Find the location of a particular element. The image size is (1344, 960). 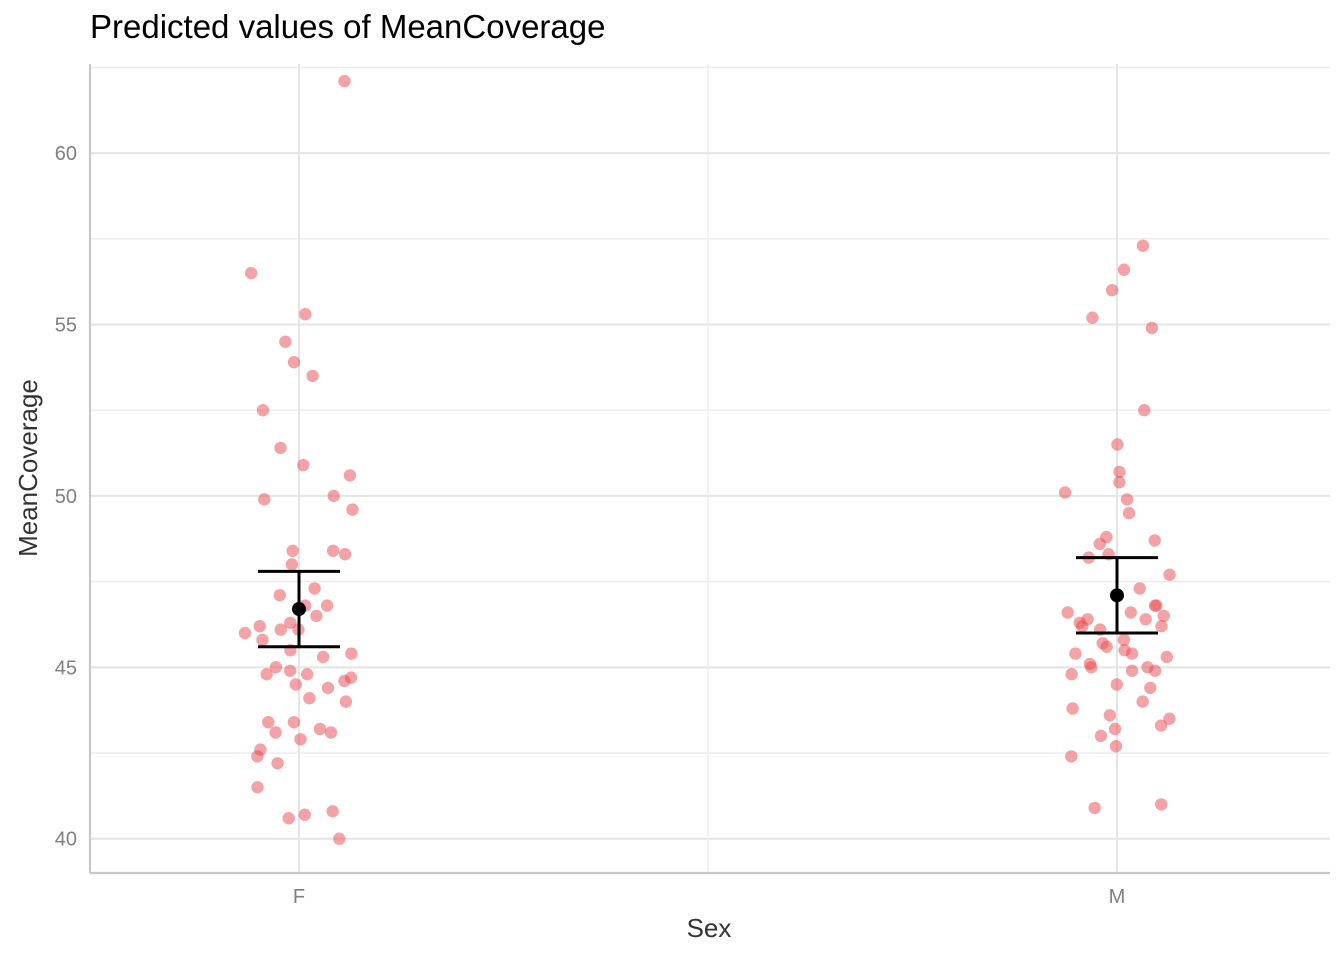

x-axis-title: Sex is located at coordinates (709, 928).